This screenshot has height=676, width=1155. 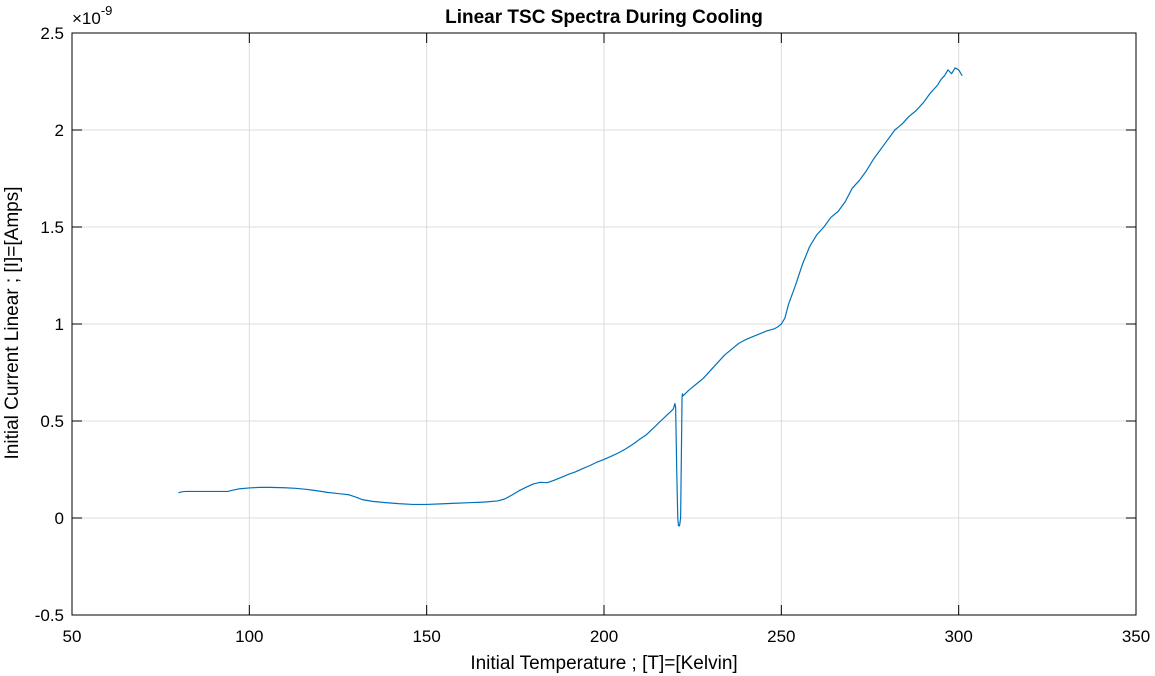 What do you see at coordinates (59, 518) in the screenshot?
I see `y-tick-label: 0` at bounding box center [59, 518].